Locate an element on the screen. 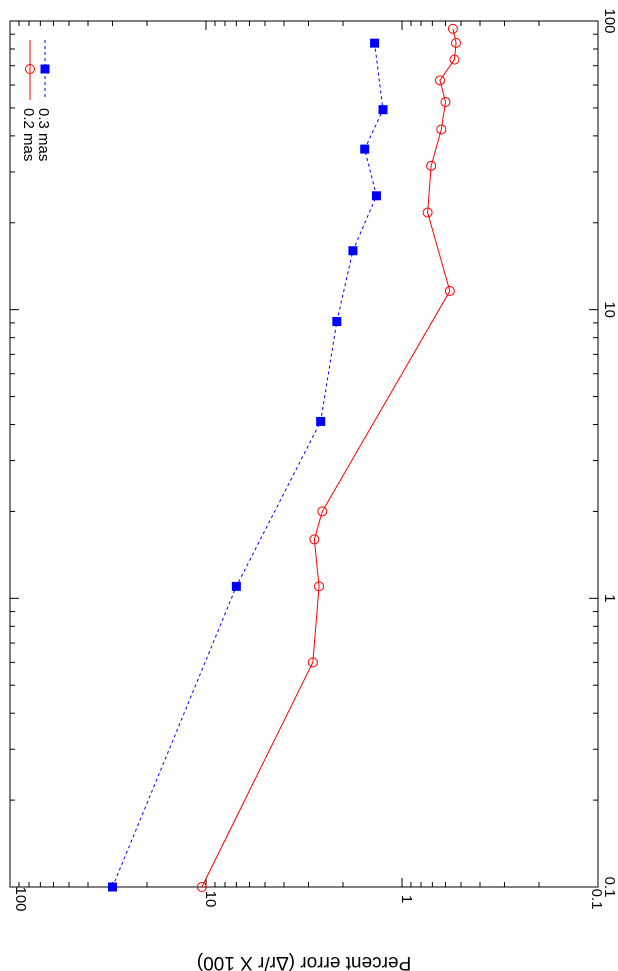  x-tick-label: 1 is located at coordinates (609, 598).